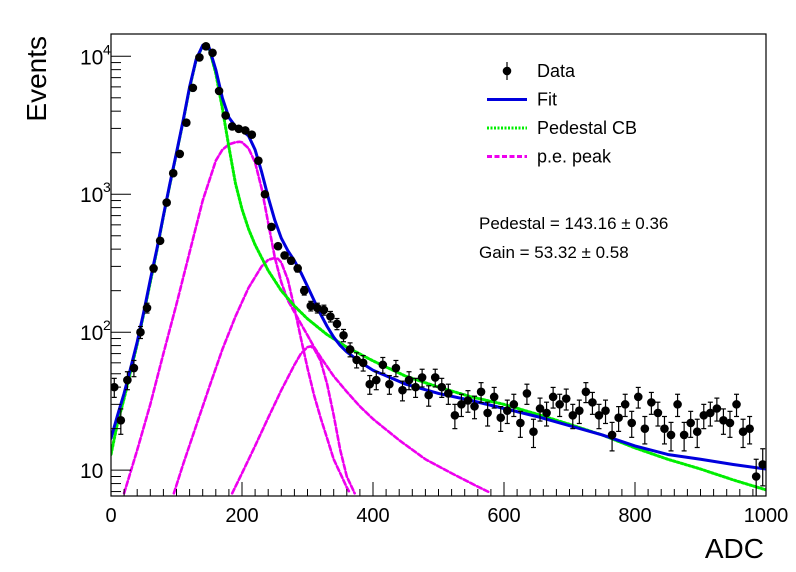 The image size is (796, 572). Describe the element at coordinates (507, 71) in the screenshot. I see `legend-marker` at that location.